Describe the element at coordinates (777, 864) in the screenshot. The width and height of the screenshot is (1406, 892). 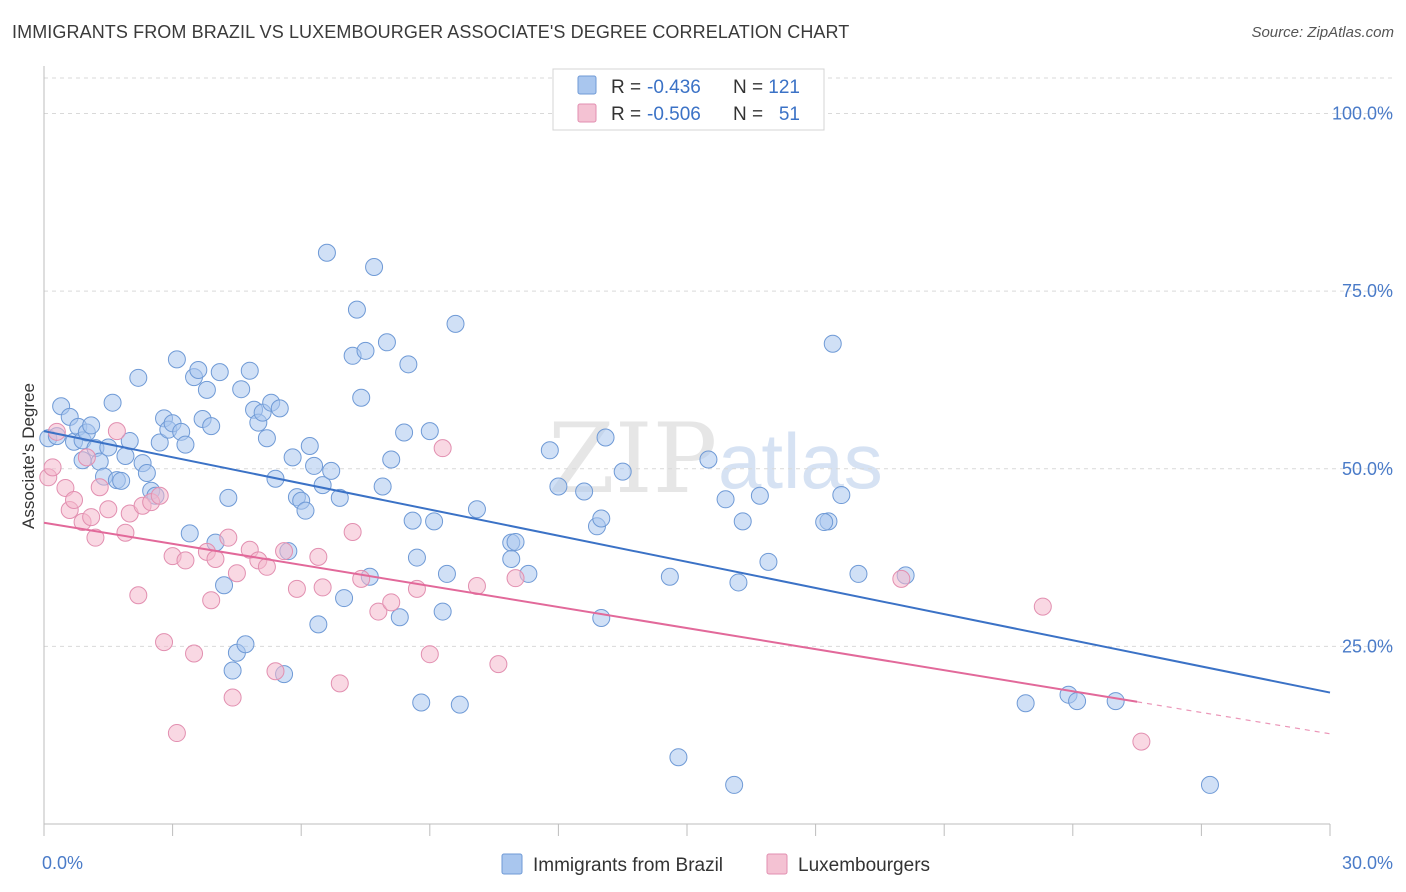
I see `bottom-legend-swatch-luxembourgers` at that location.